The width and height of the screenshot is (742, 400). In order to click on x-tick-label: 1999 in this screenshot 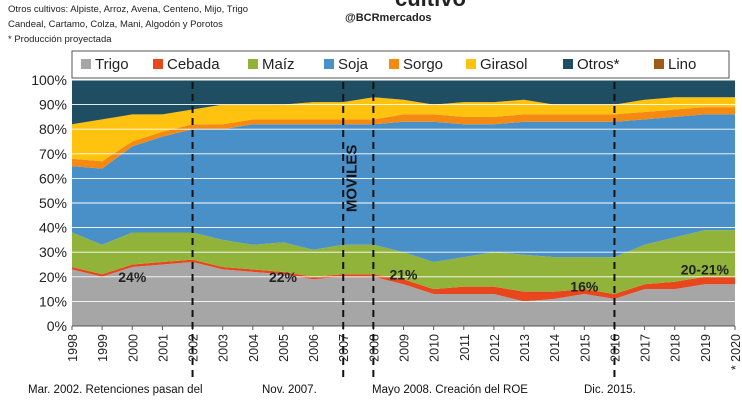, I will do `click(103, 348)`.